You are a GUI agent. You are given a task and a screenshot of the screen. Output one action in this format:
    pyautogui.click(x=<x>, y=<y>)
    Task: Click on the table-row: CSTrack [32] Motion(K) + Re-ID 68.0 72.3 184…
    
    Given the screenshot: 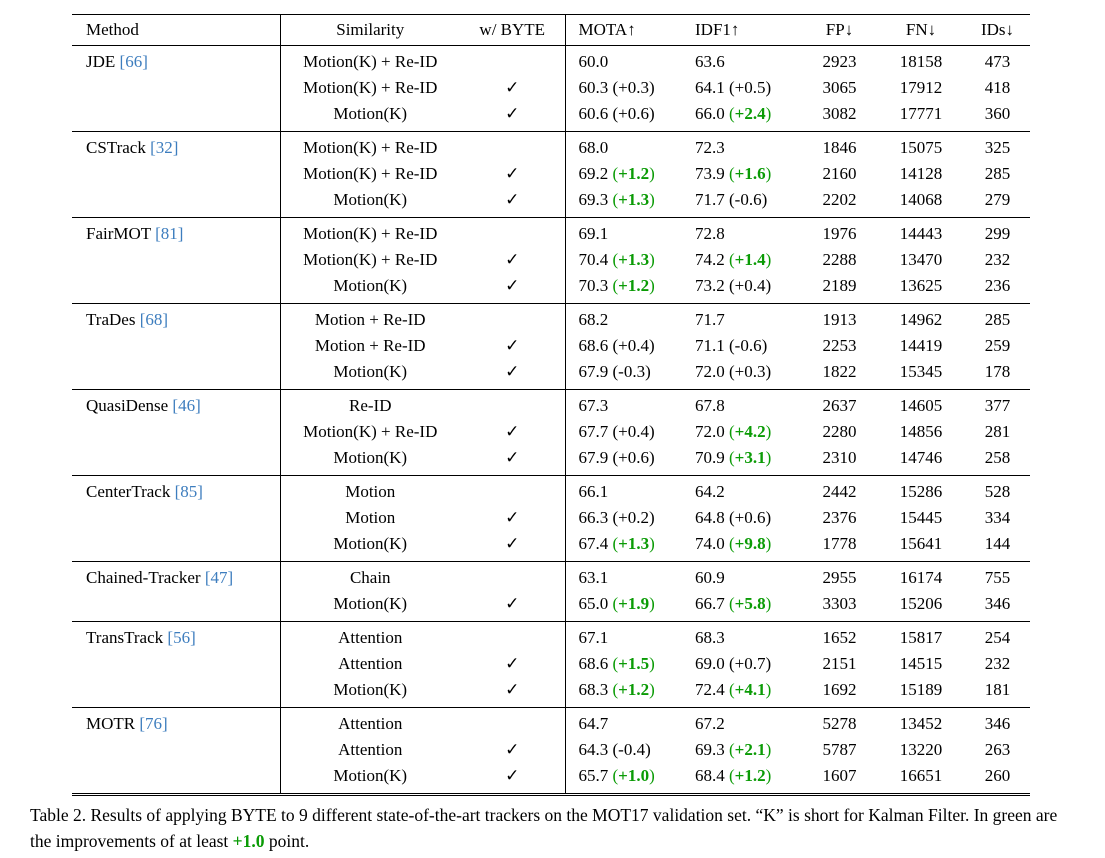 What is the action you would take?
    pyautogui.click(x=551, y=174)
    